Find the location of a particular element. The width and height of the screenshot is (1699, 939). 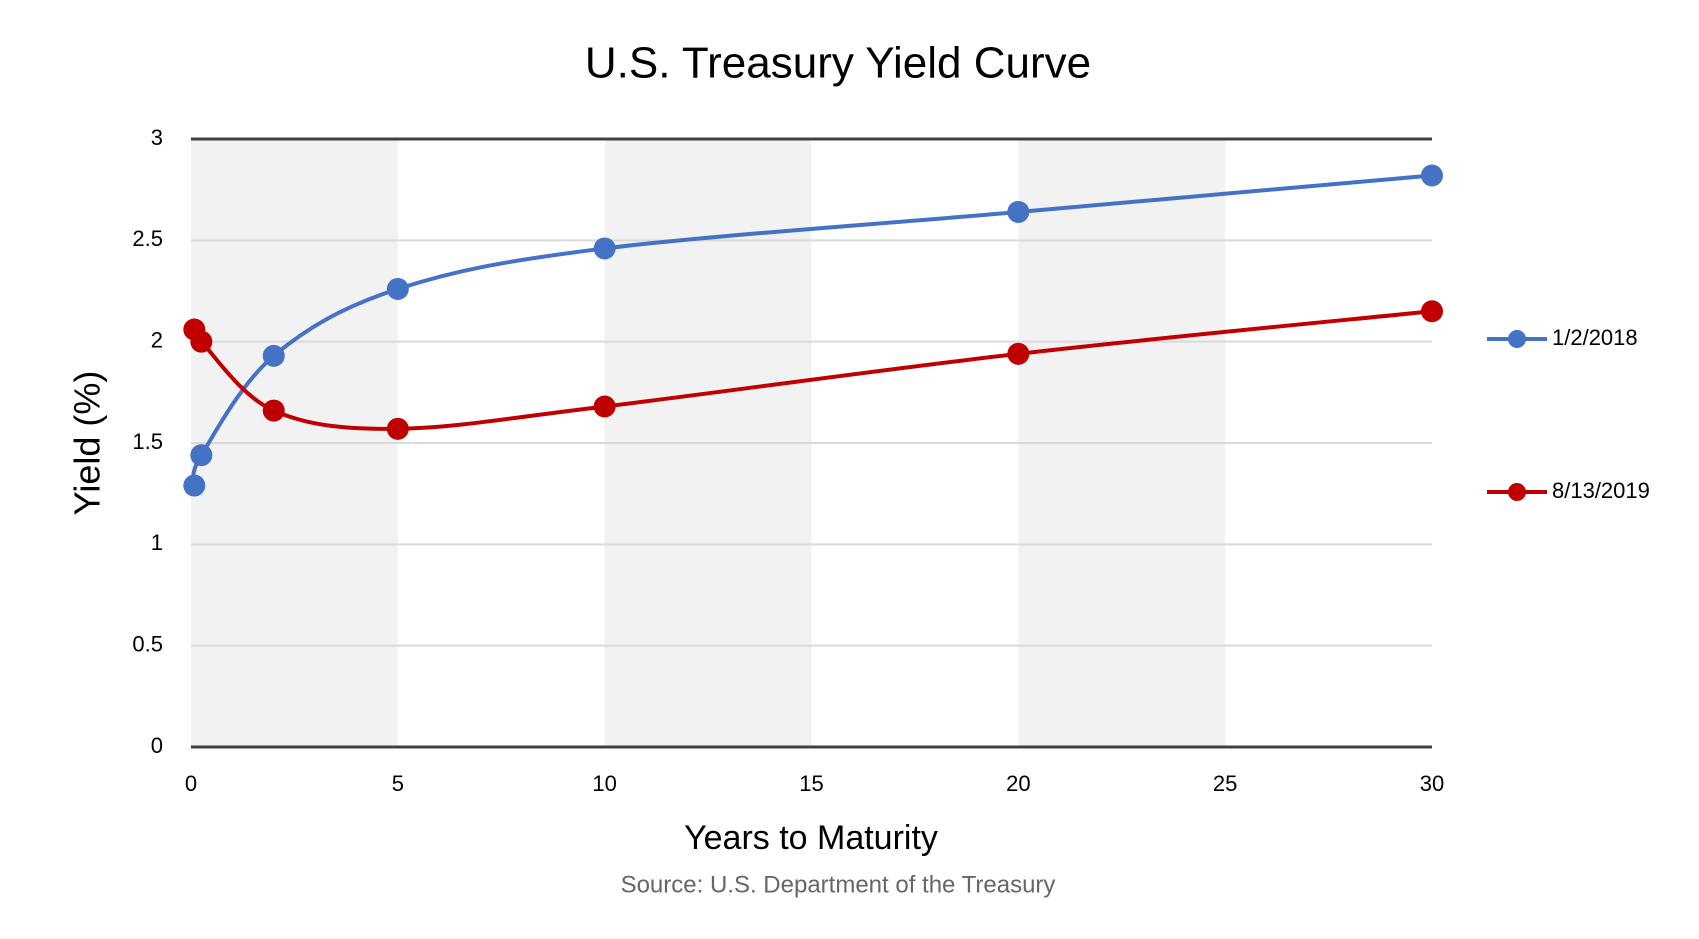

legend-label: 8/13/2019 is located at coordinates (1601, 490).